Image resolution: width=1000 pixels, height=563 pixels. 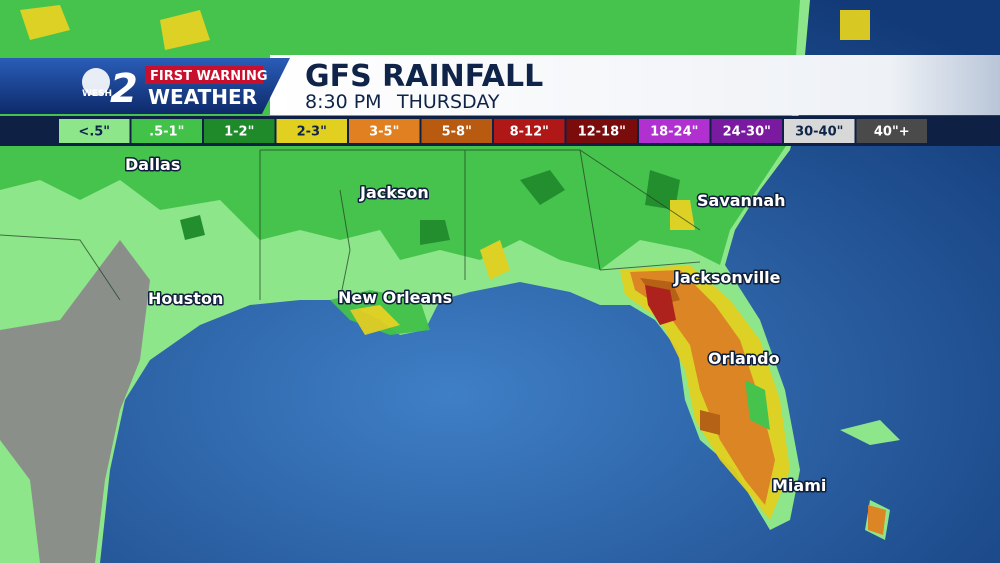 What do you see at coordinates (124, 89) in the screenshot?
I see `channel-number: 2` at bounding box center [124, 89].